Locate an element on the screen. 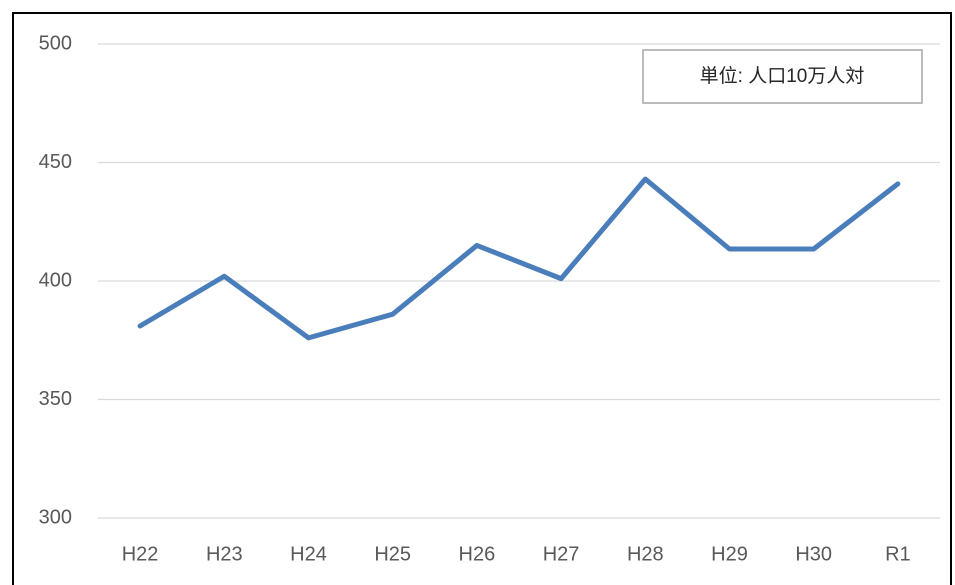 The image size is (955, 585). x-tick-label: H24 is located at coordinates (308, 554).